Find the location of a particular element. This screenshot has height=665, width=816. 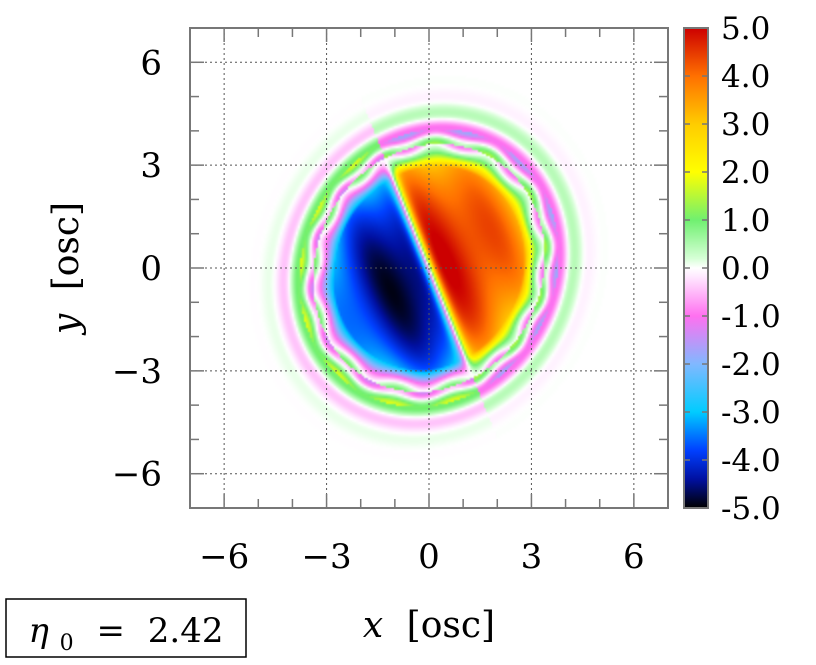

annotation-box is located at coordinates (126, 628).